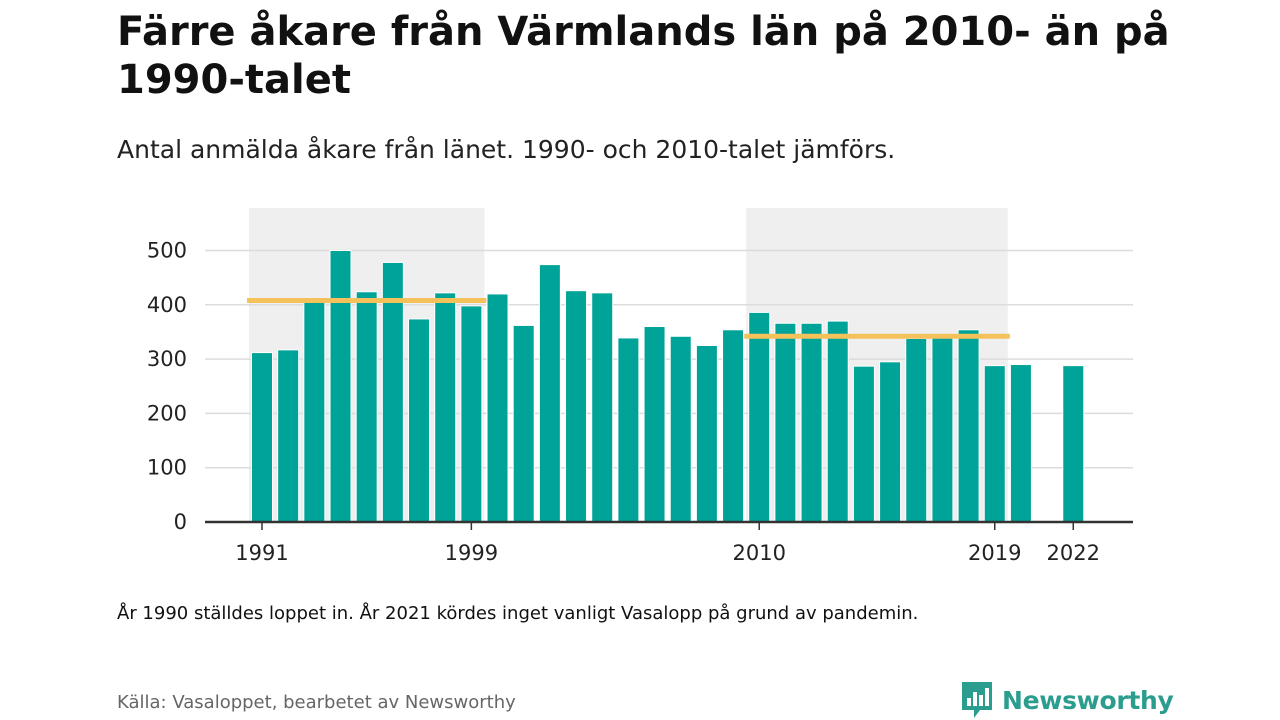  Describe the element at coordinates (340, 386) in the screenshot. I see `bar-1994` at that location.